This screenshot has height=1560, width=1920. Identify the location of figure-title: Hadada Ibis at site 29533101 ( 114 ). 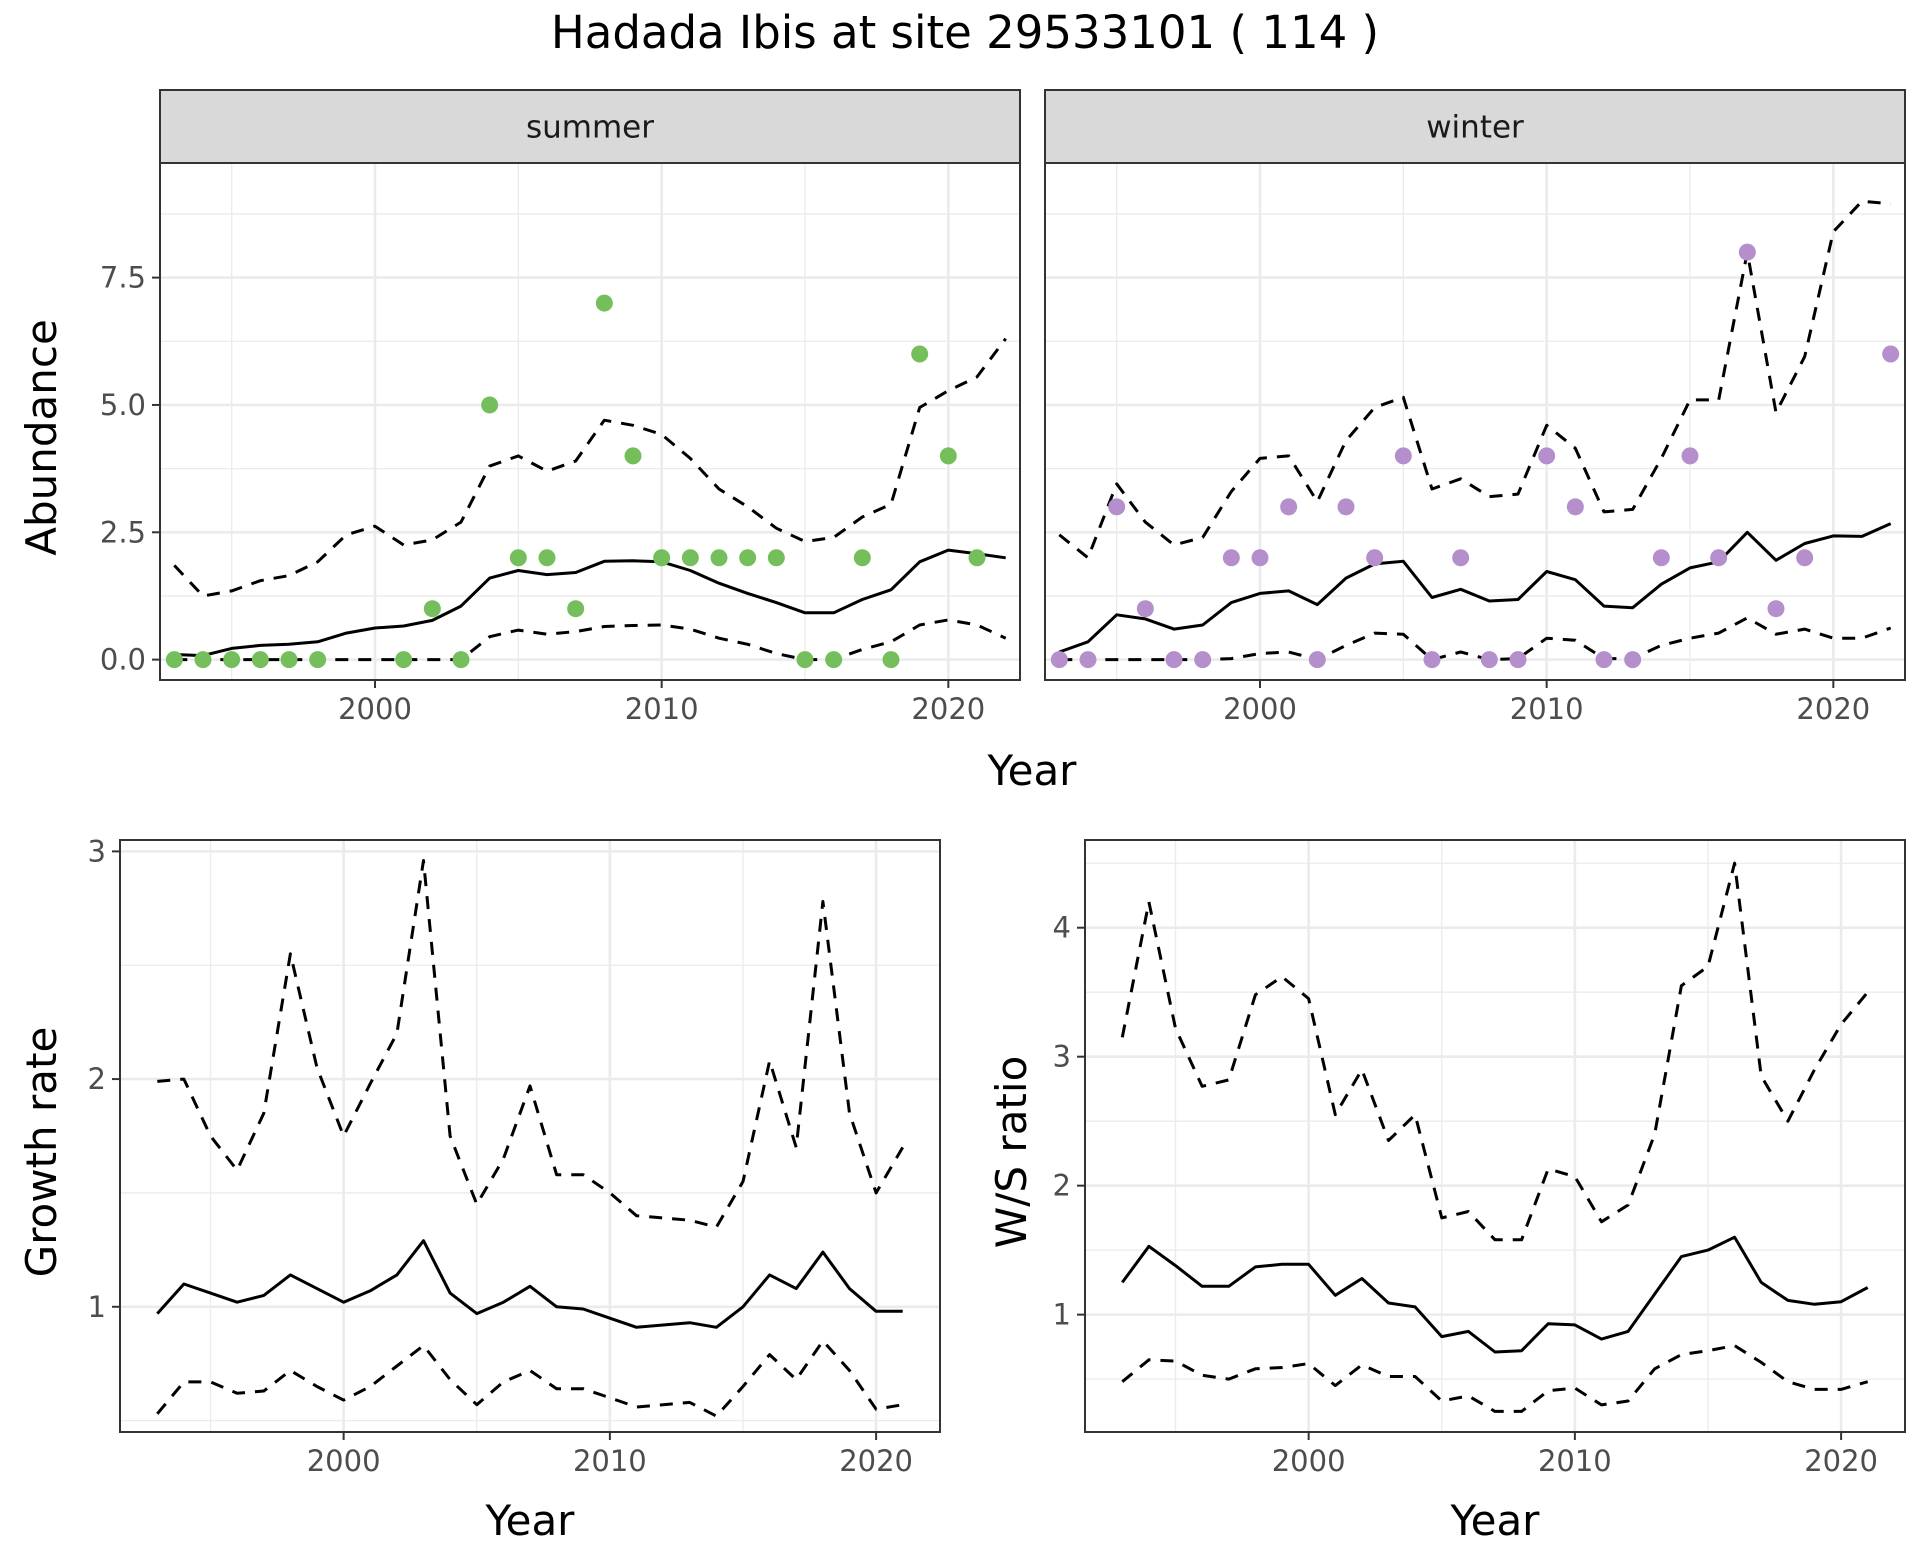
(965, 32).